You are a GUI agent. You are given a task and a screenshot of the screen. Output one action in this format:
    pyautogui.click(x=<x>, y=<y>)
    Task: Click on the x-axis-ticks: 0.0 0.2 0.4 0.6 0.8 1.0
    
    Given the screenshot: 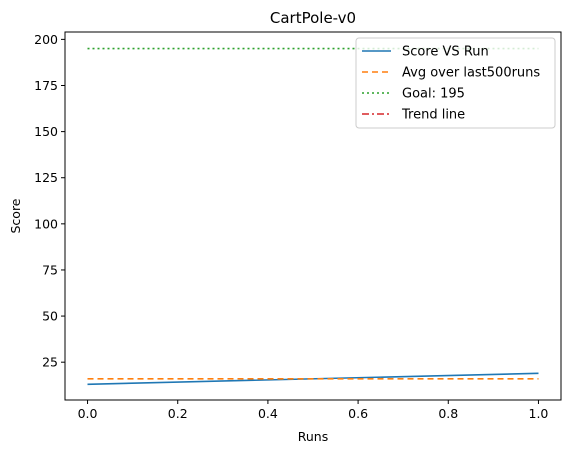 What is the action you would take?
    pyautogui.click(x=313, y=410)
    